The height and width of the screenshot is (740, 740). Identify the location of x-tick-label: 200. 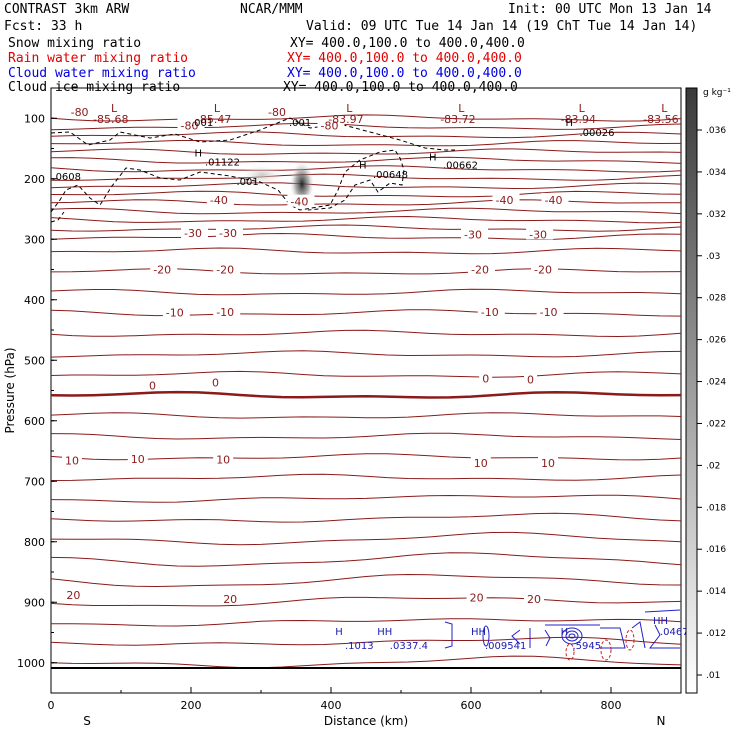
(191, 705).